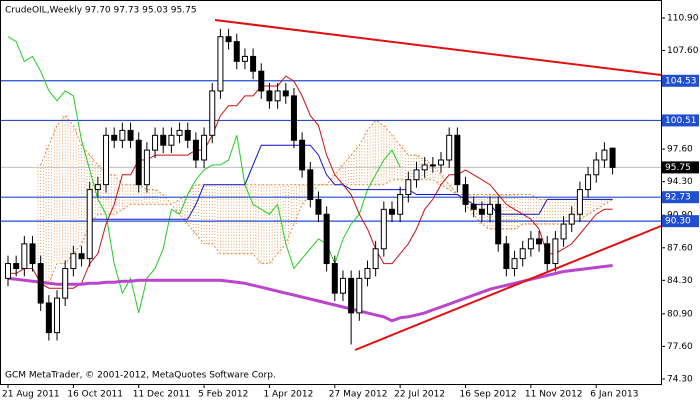 The height and width of the screenshot is (402, 700). What do you see at coordinates (288, 395) in the screenshot?
I see `x-tick-label: 1 Apr 2012` at bounding box center [288, 395].